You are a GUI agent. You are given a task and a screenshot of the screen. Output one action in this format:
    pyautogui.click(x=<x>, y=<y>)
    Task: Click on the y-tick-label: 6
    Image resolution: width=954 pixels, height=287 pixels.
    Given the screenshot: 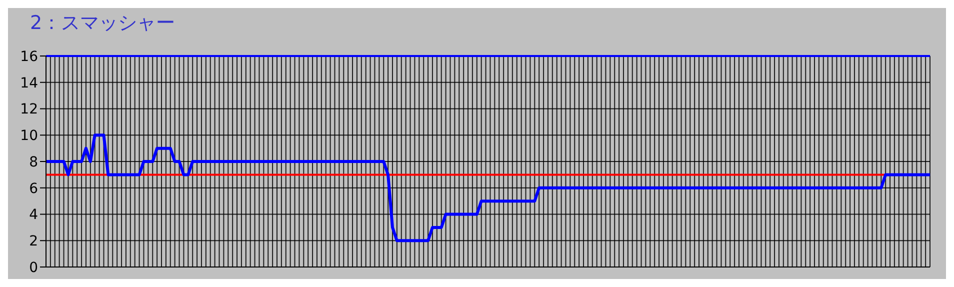 What is the action you would take?
    pyautogui.click(x=33, y=188)
    